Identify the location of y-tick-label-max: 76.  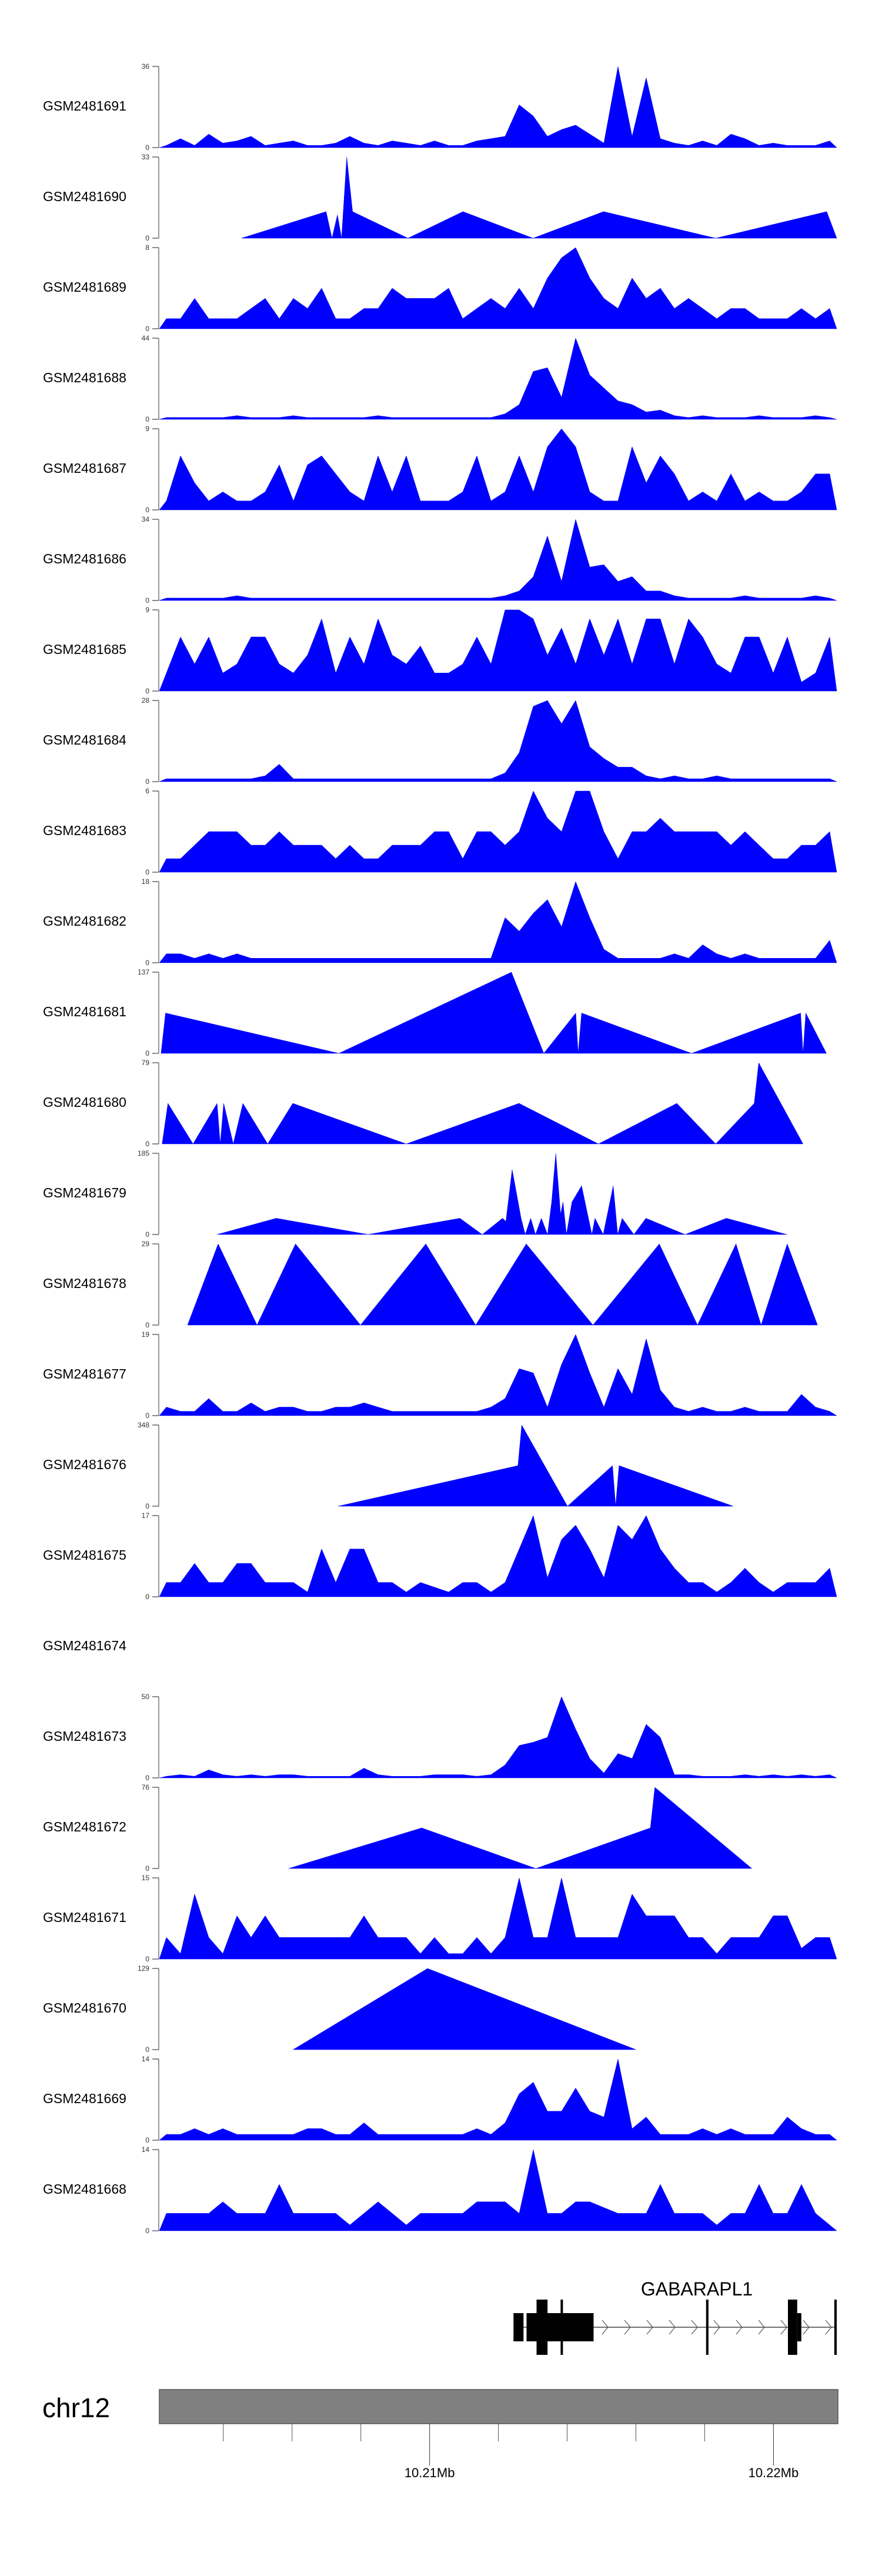
(146, 1787).